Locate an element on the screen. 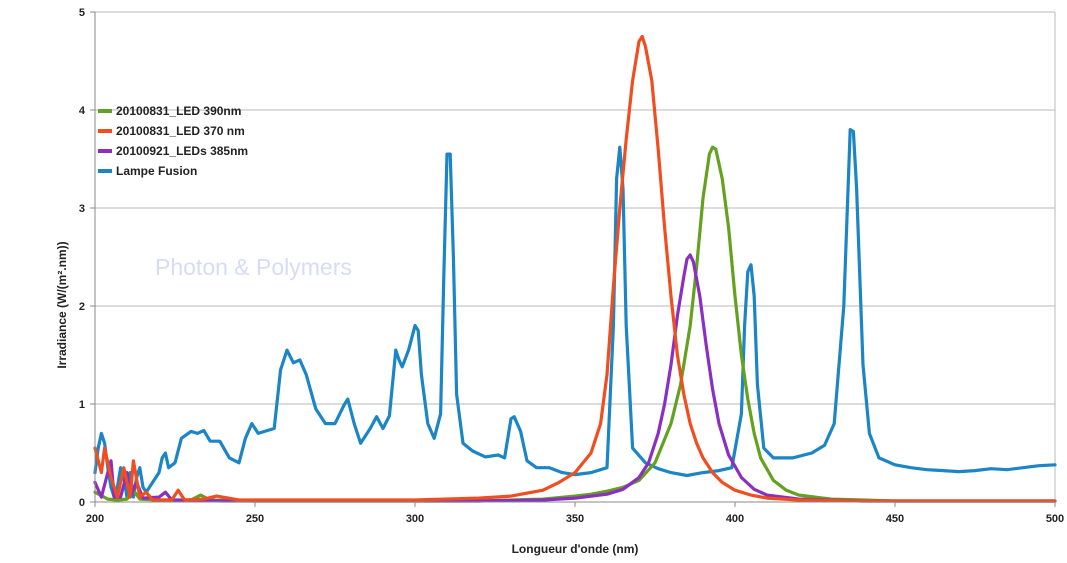 This screenshot has height=563, width=1067. x-tick-label: 300 is located at coordinates (415, 519).